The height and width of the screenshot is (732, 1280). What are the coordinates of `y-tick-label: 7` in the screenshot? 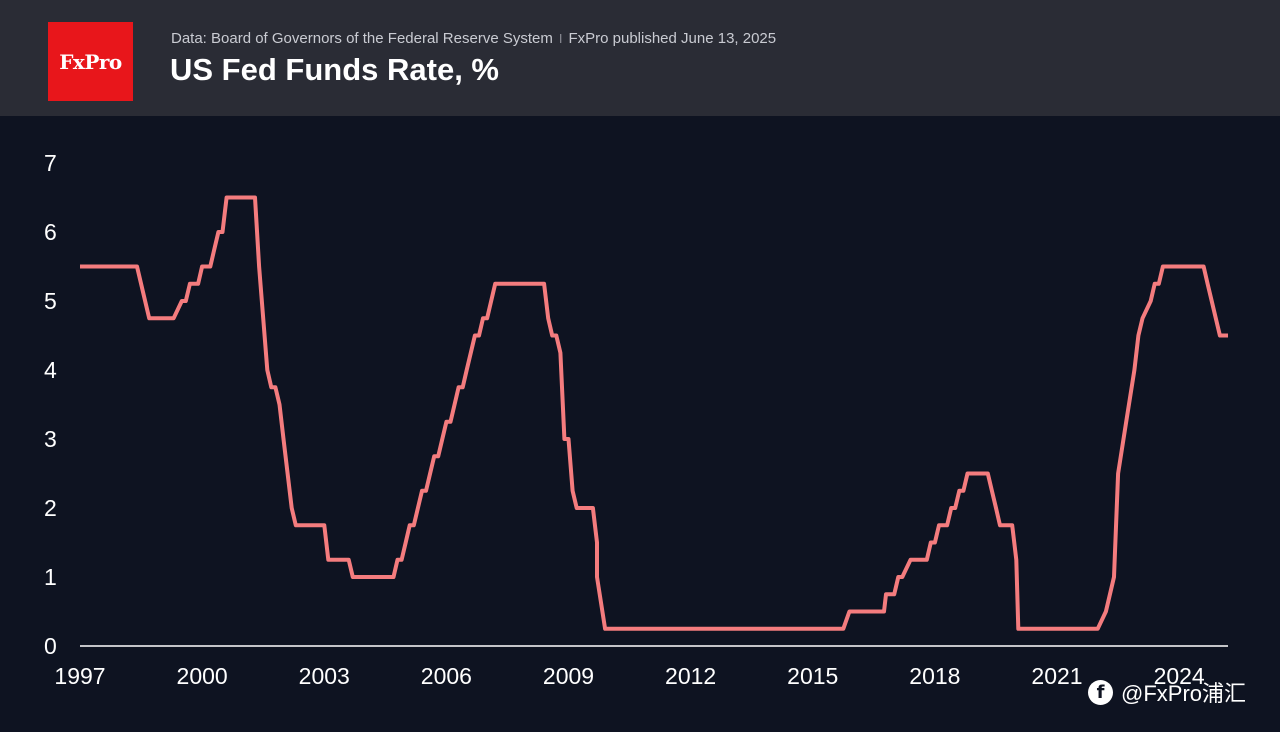 It's located at (50, 163).